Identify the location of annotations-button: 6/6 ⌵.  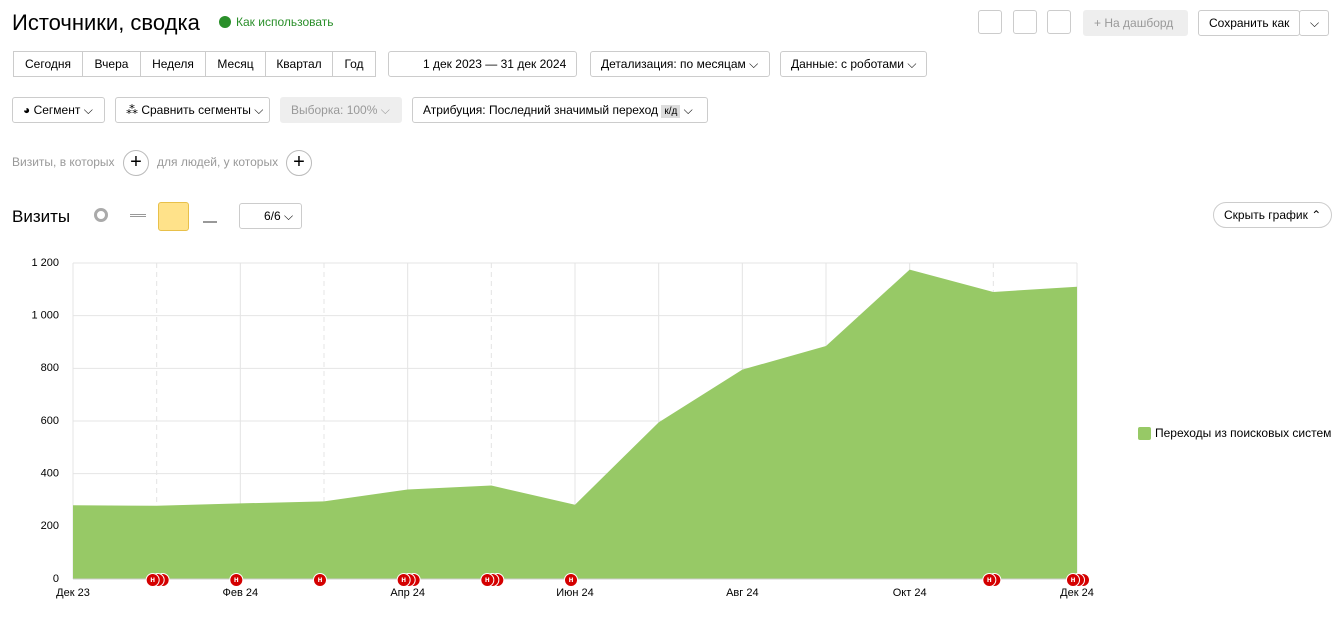
(270, 216).